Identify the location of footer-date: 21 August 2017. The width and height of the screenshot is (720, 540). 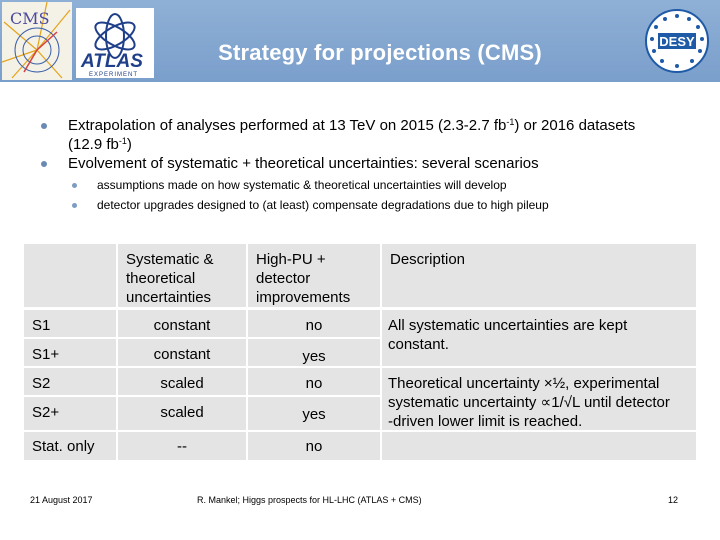
(61, 500).